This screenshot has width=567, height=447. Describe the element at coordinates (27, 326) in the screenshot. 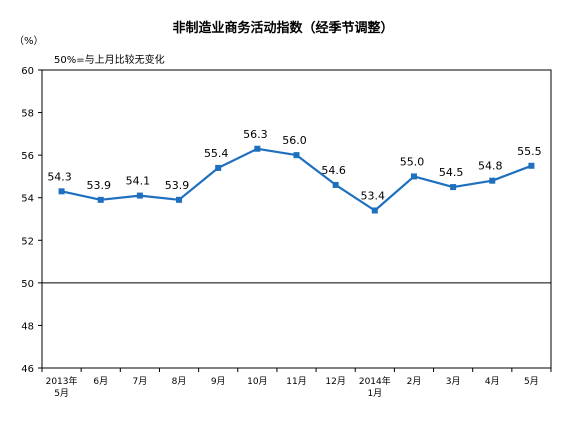

I see `y-tick-label: 48` at that location.